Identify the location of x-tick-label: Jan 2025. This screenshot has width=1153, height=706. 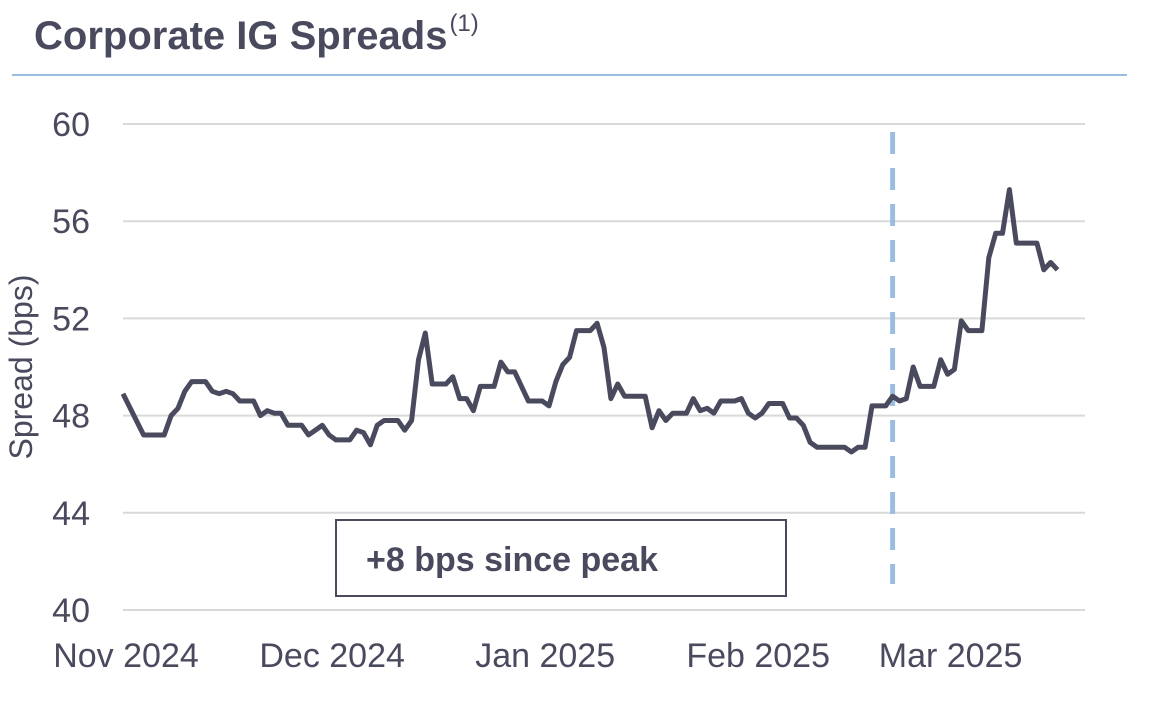
(545, 656).